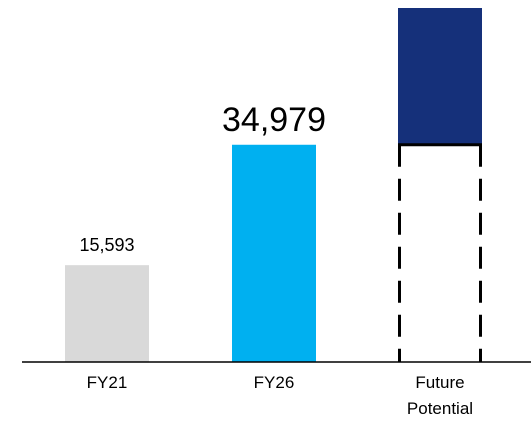  Describe the element at coordinates (274, 382) in the screenshot. I see `x-tick-label: FY26` at that location.